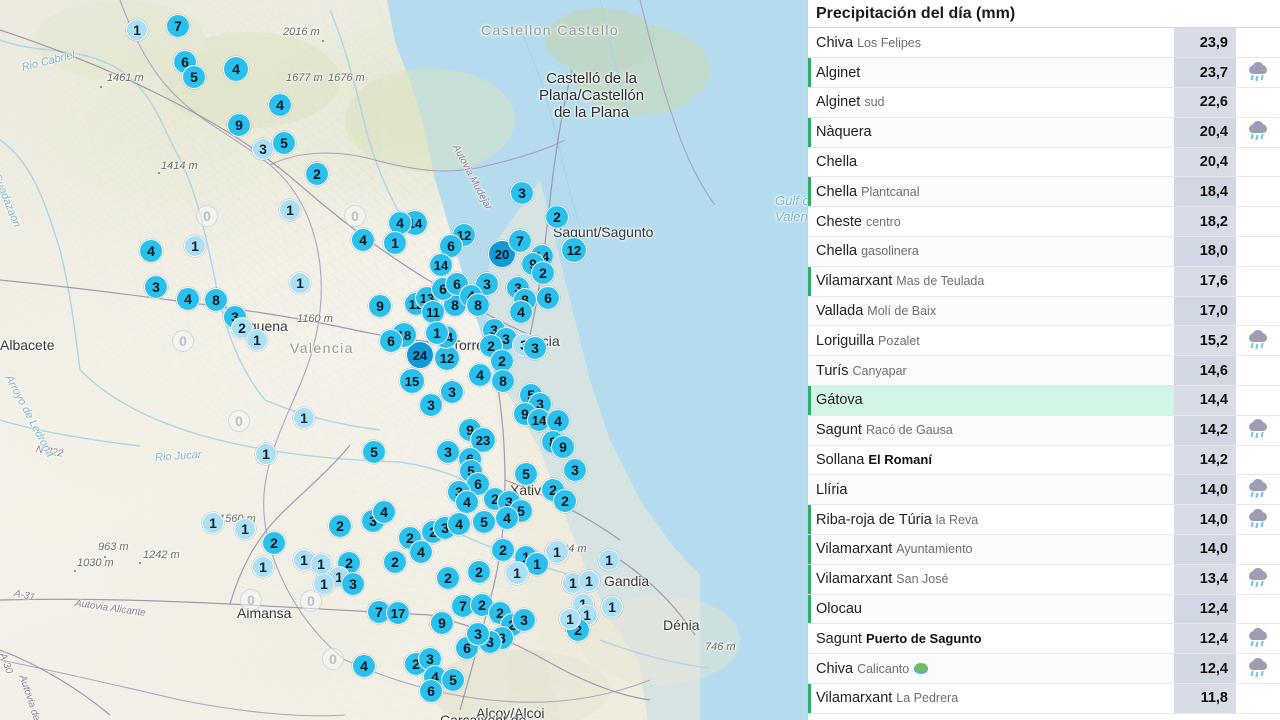 The width and height of the screenshot is (1280, 720). Describe the element at coordinates (1044, 281) in the screenshot. I see `table-row: Vilamarxant Mas de Teulada 17,6` at that location.